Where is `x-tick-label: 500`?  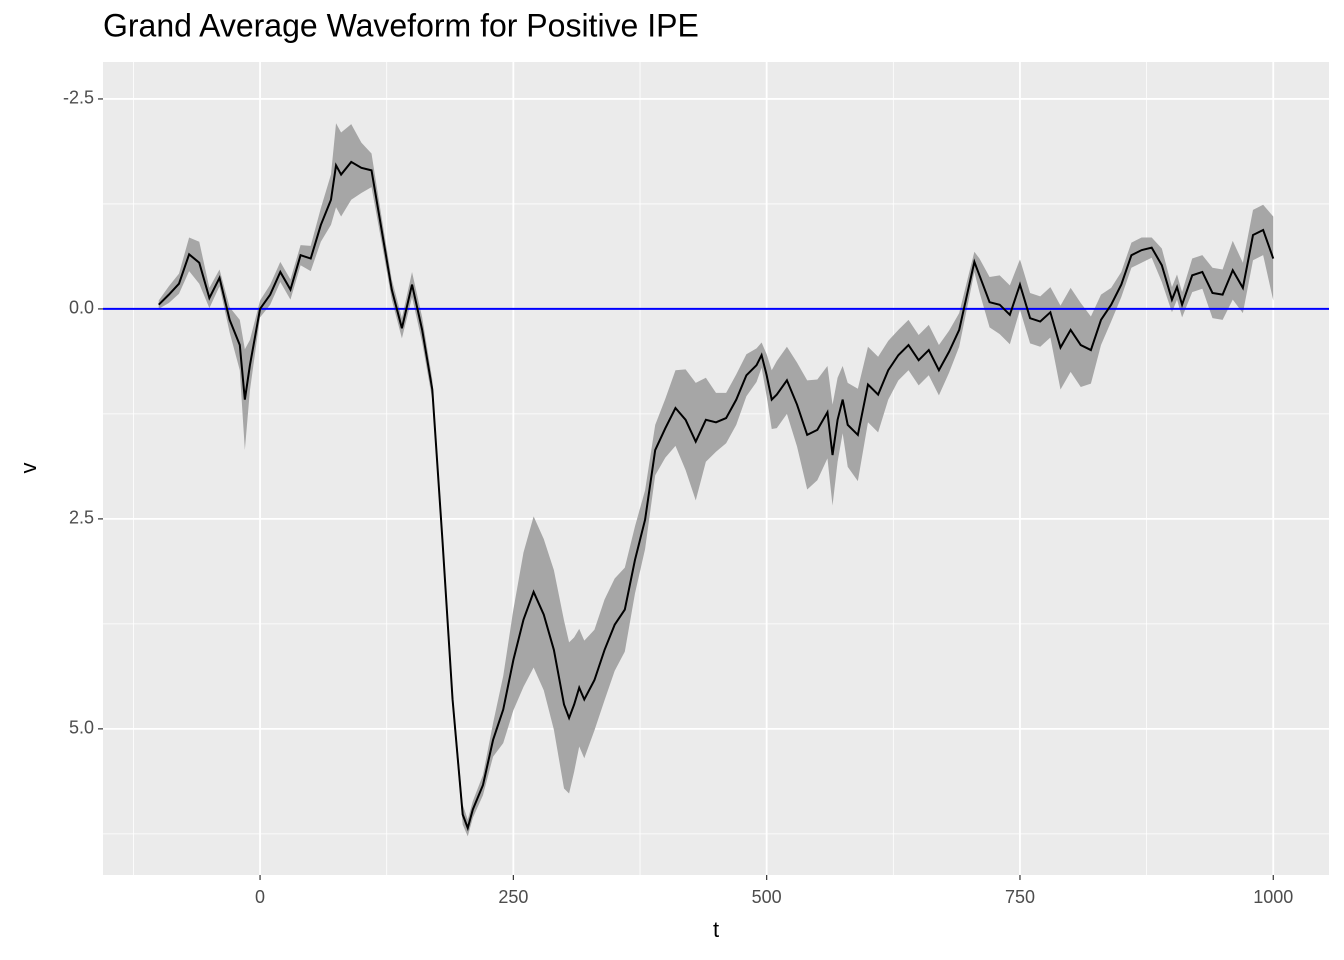
x-tick-label: 500 is located at coordinates (767, 897).